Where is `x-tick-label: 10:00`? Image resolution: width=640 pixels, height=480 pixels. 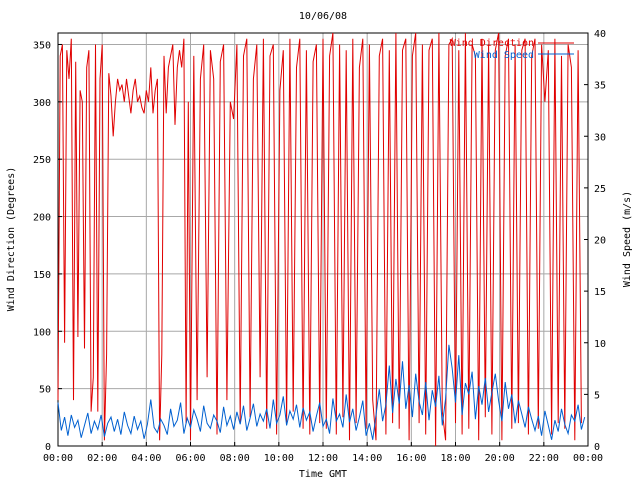 x-tick-label: 10:00 is located at coordinates (279, 458).